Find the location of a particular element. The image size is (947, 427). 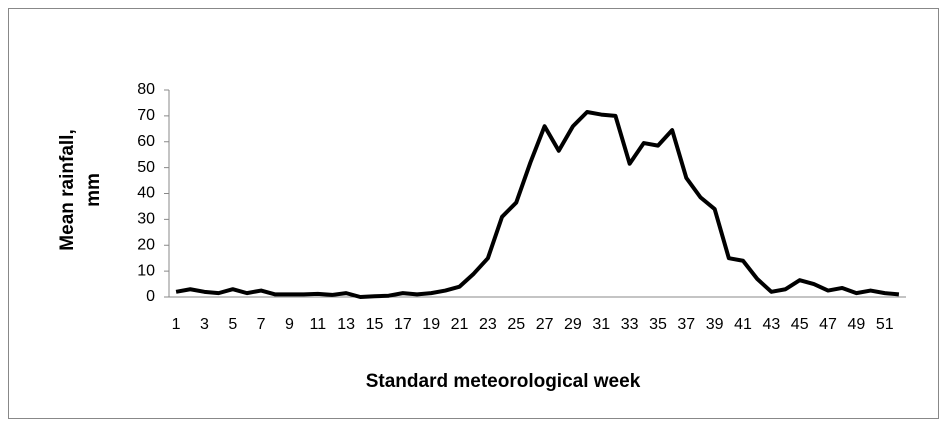

x-tick-label: 1 is located at coordinates (176, 324).